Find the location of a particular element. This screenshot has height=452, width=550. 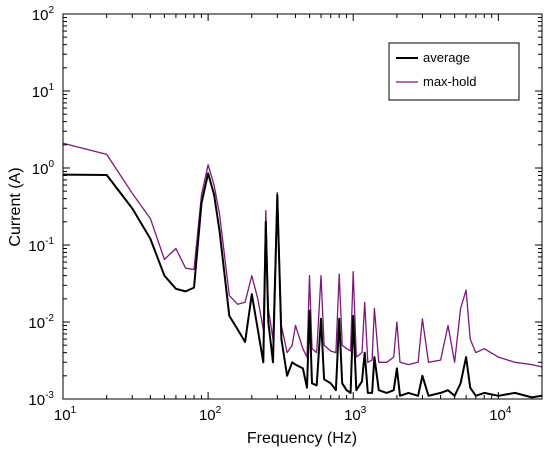

x-tick-label: 10⁴ is located at coordinates (500, 414).